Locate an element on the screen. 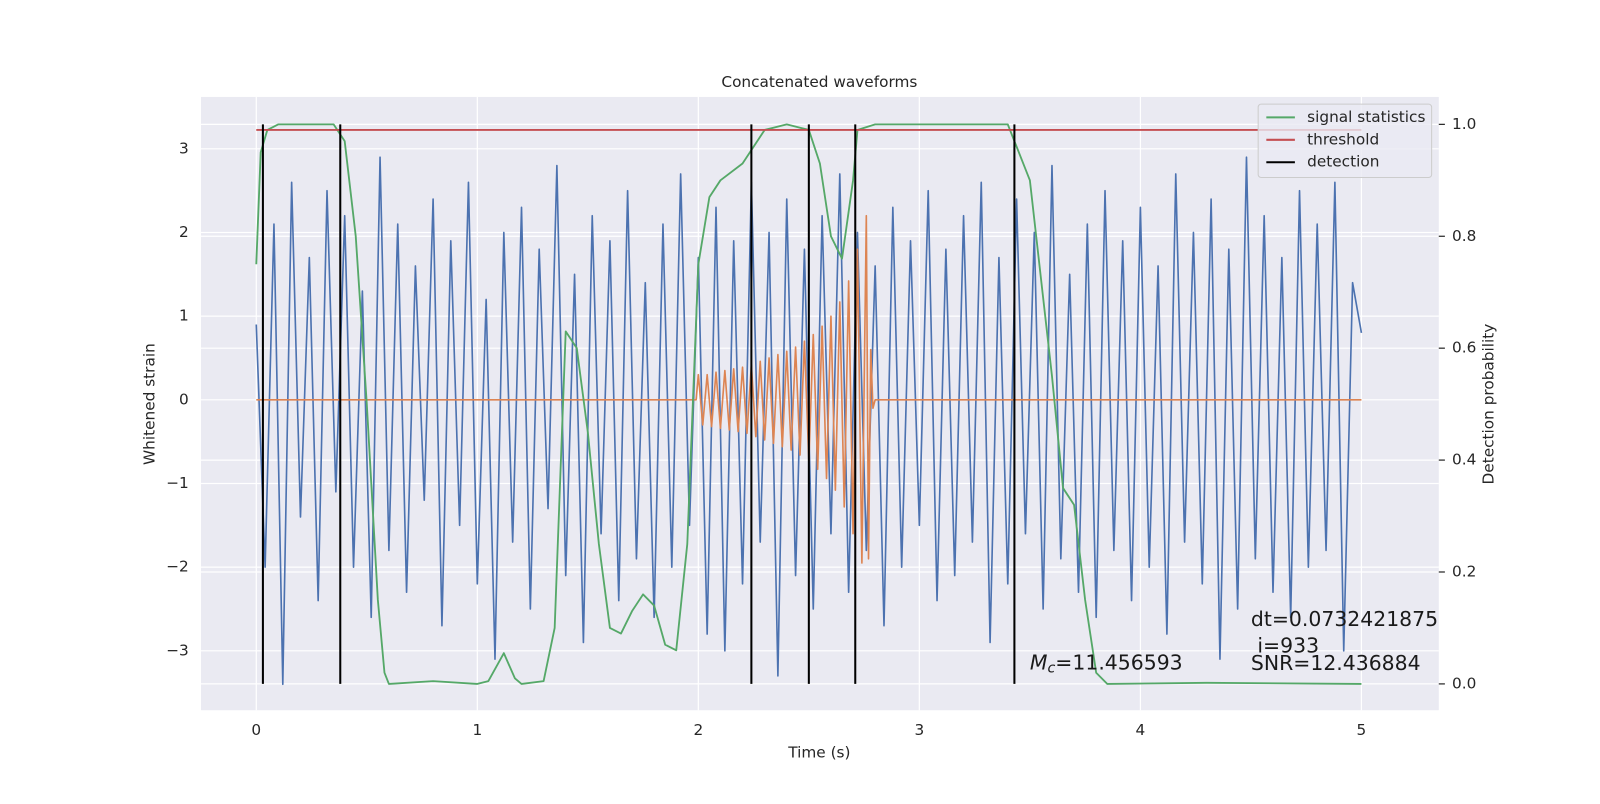  legend: signal statistics threshold detection is located at coordinates (1345, 141).